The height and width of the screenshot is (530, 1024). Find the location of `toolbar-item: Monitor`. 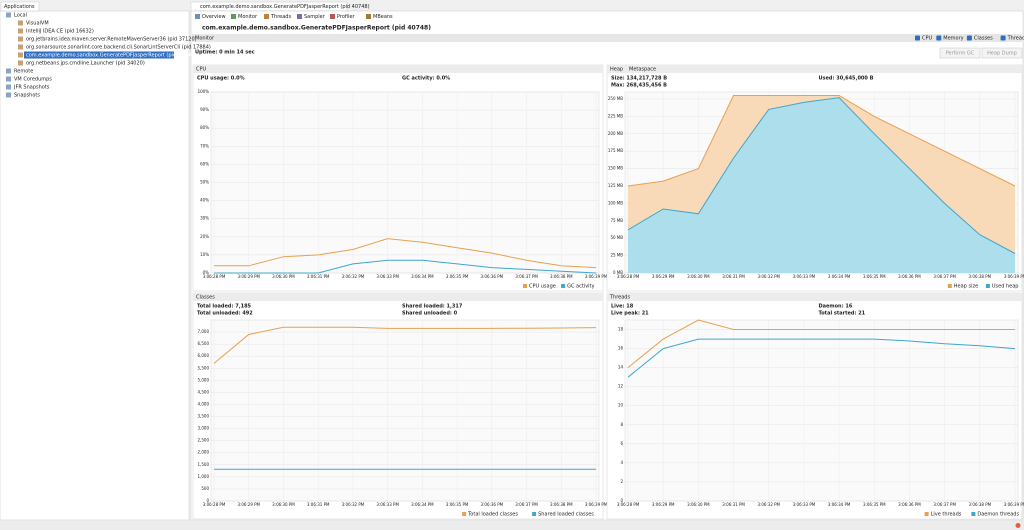

toolbar-item: Monitor is located at coordinates (248, 17).